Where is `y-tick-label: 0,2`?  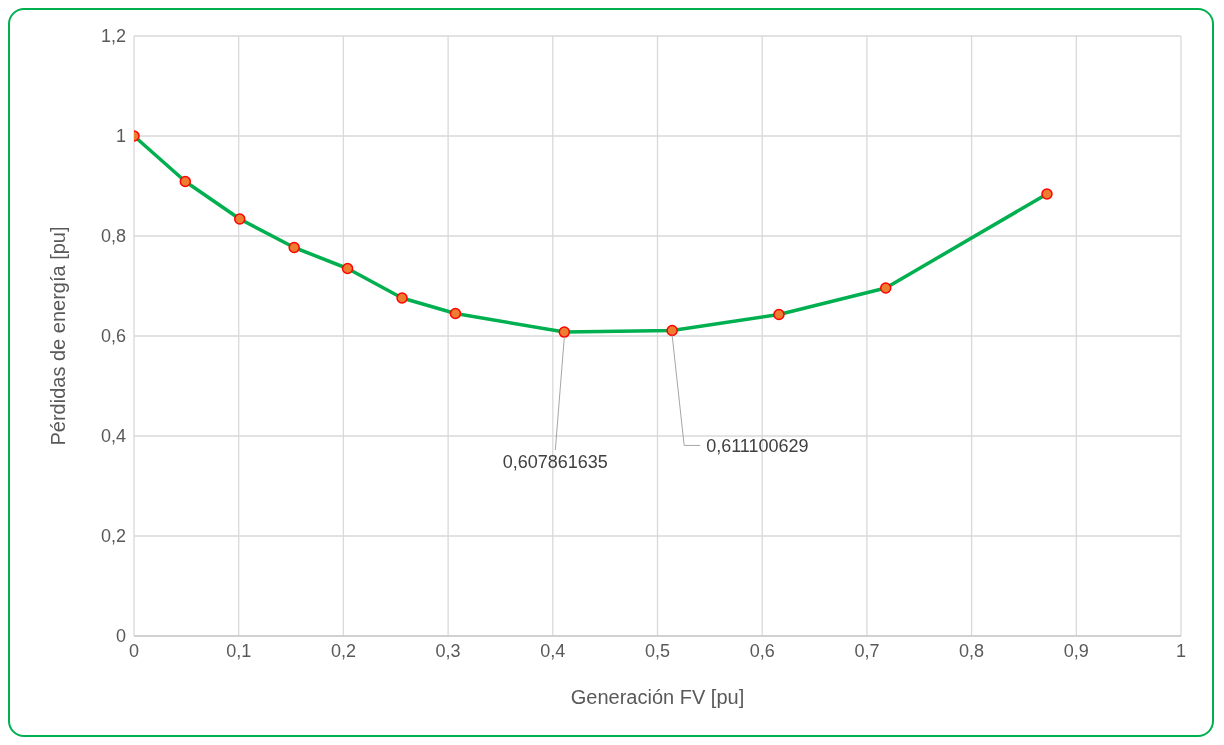
y-tick-label: 0,2 is located at coordinates (113, 536).